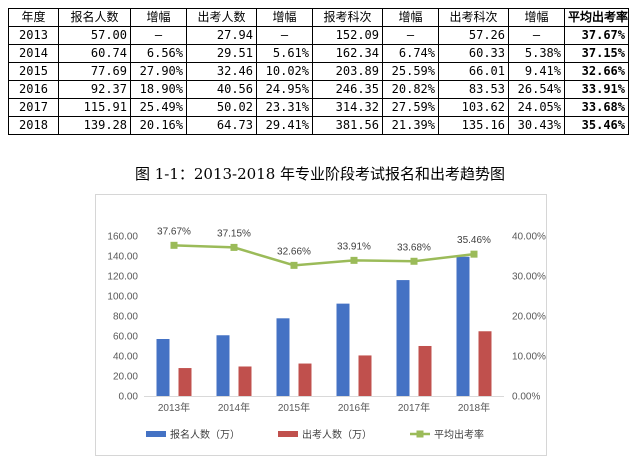  What do you see at coordinates (122, 257) in the screenshot?
I see `y-left-tick-label: 140.00` at bounding box center [122, 257].